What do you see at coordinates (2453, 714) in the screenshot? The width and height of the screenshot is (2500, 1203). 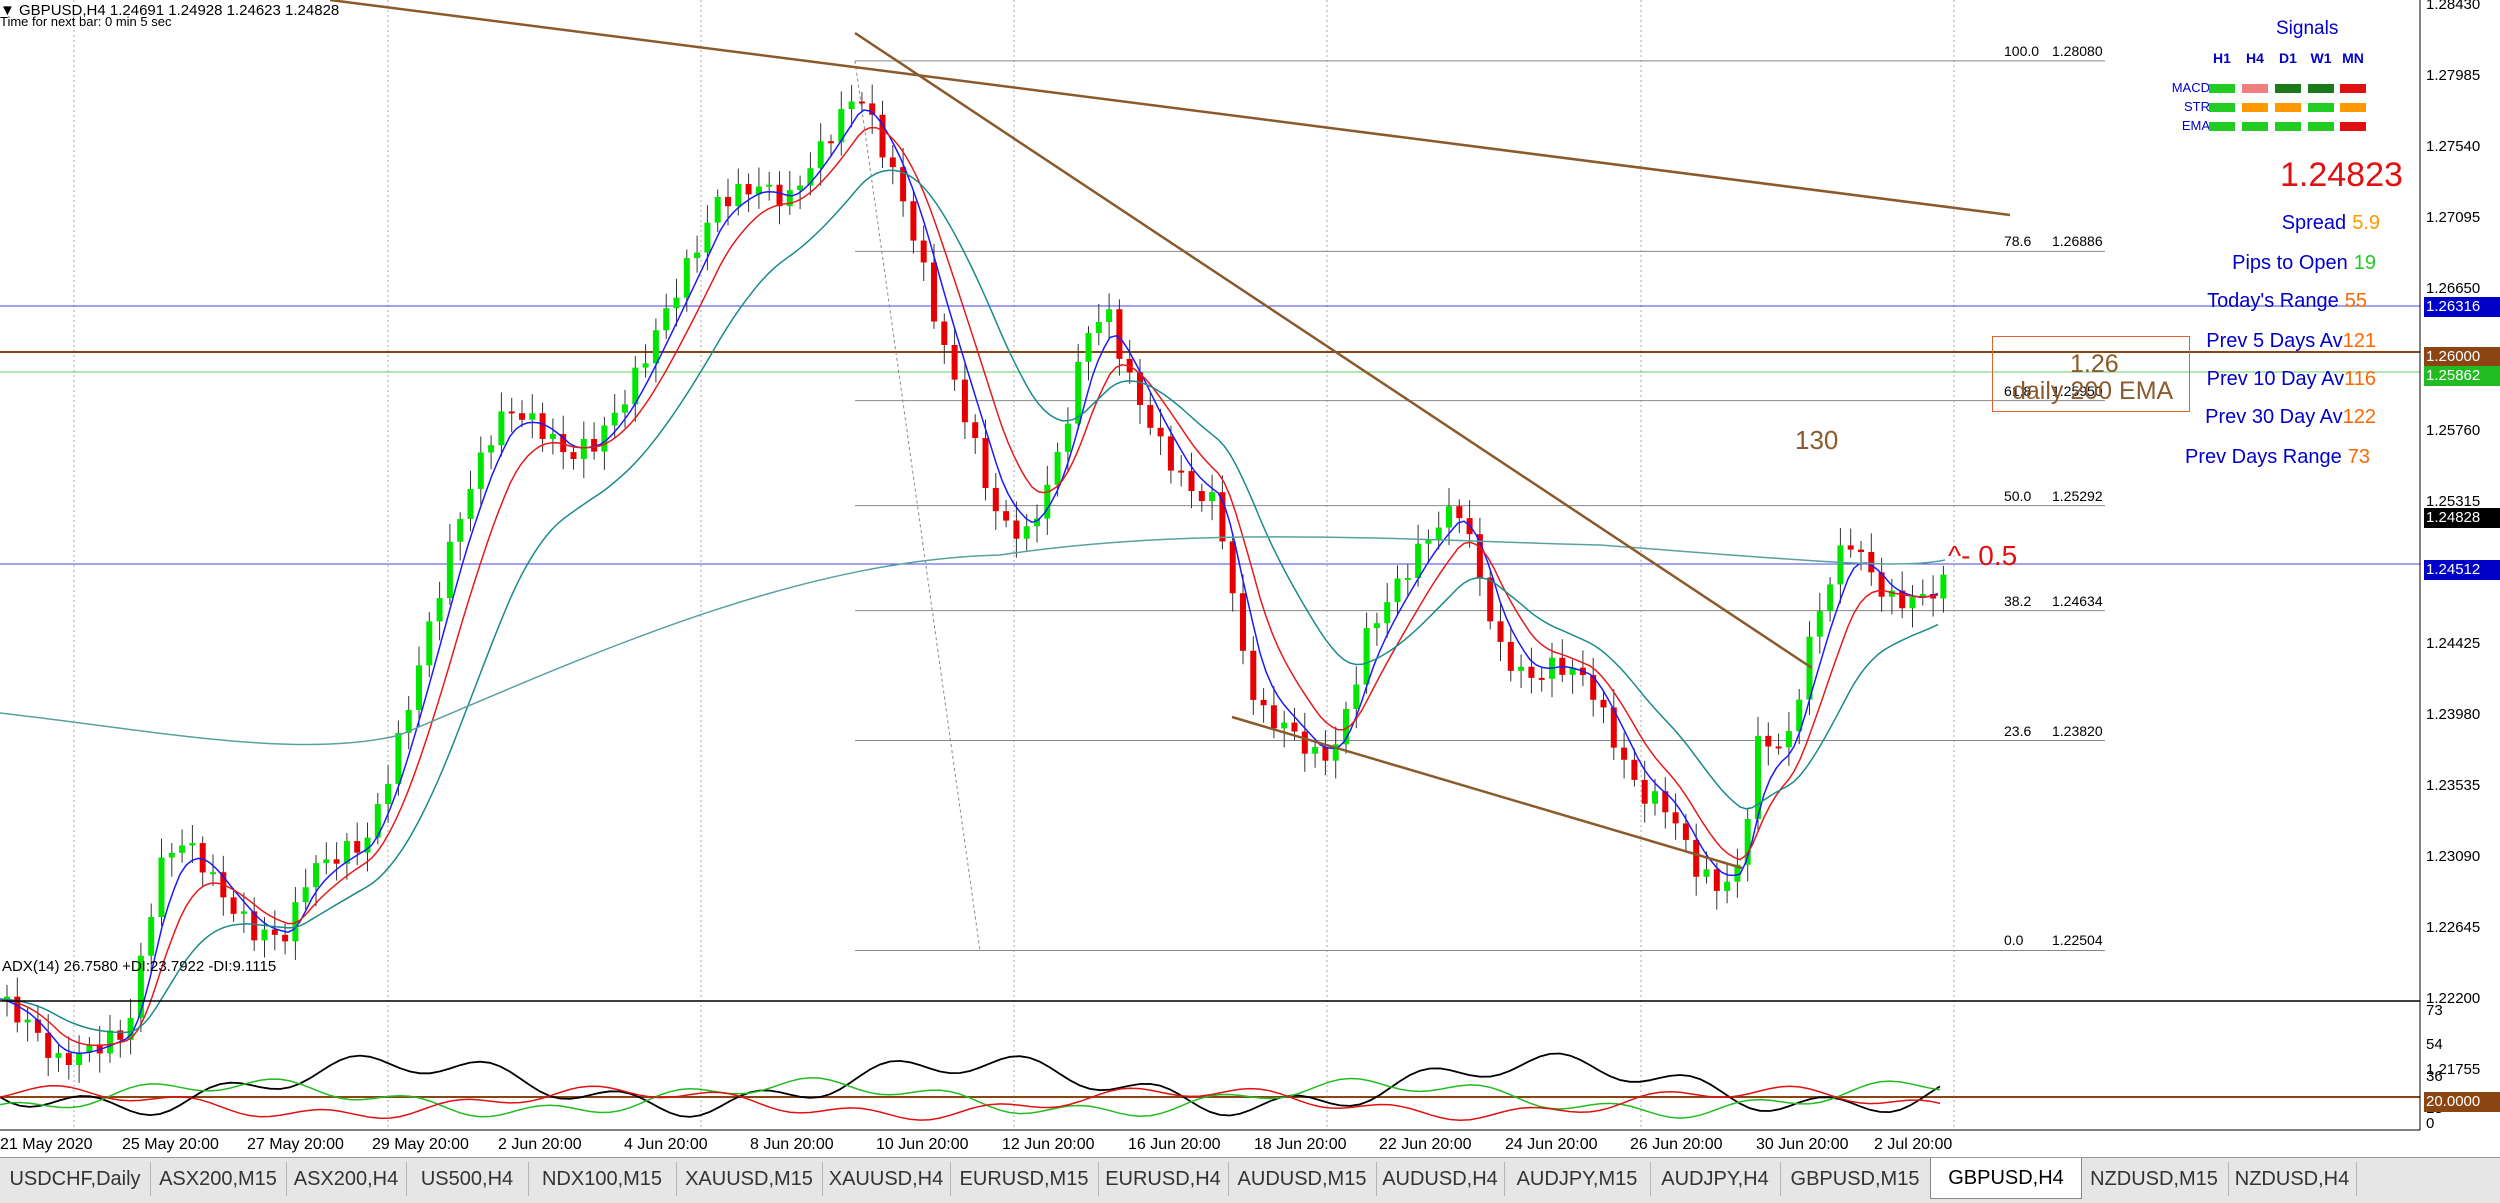 I see `price-axis-label: 1.23980` at bounding box center [2453, 714].